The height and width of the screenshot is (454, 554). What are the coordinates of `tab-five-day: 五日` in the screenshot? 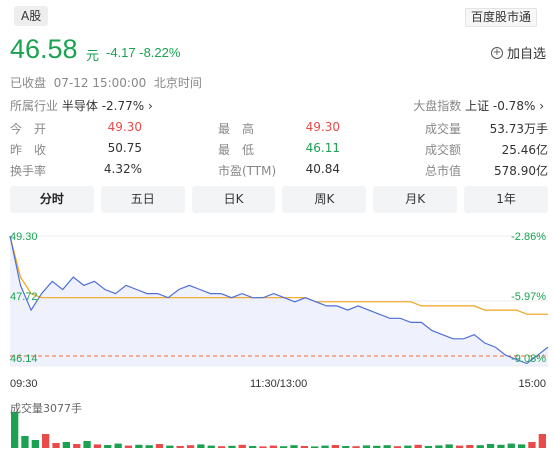 It's located at (142, 199).